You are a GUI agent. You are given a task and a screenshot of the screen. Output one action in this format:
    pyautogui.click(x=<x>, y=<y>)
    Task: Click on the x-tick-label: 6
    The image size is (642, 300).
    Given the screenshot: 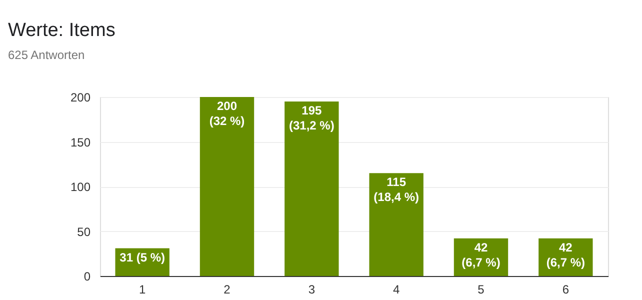 What is the action you would take?
    pyautogui.click(x=566, y=289)
    